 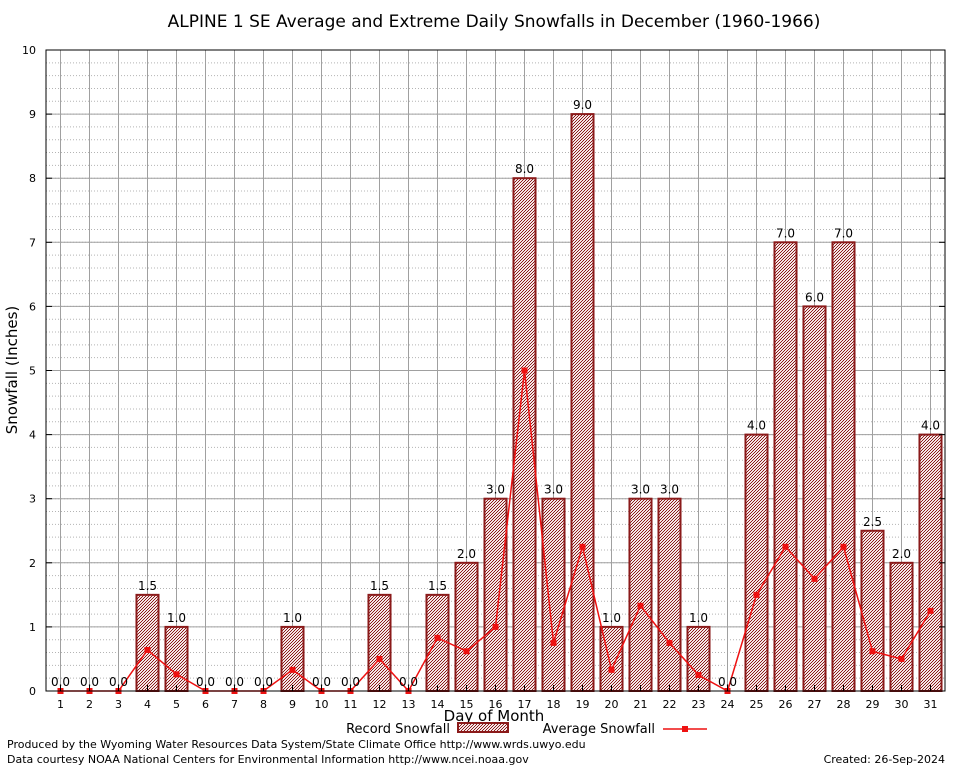 I want to click on x-tick-label: 14, so click(x=438, y=704).